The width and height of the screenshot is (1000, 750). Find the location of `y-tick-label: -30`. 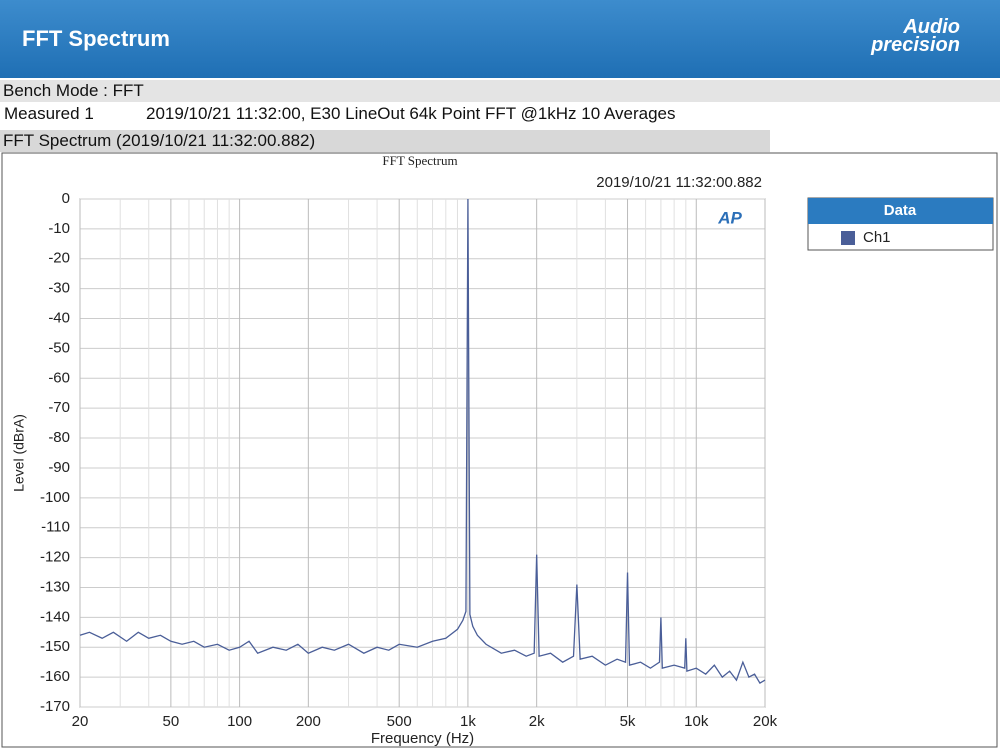

y-tick-label: -30 is located at coordinates (59, 288).